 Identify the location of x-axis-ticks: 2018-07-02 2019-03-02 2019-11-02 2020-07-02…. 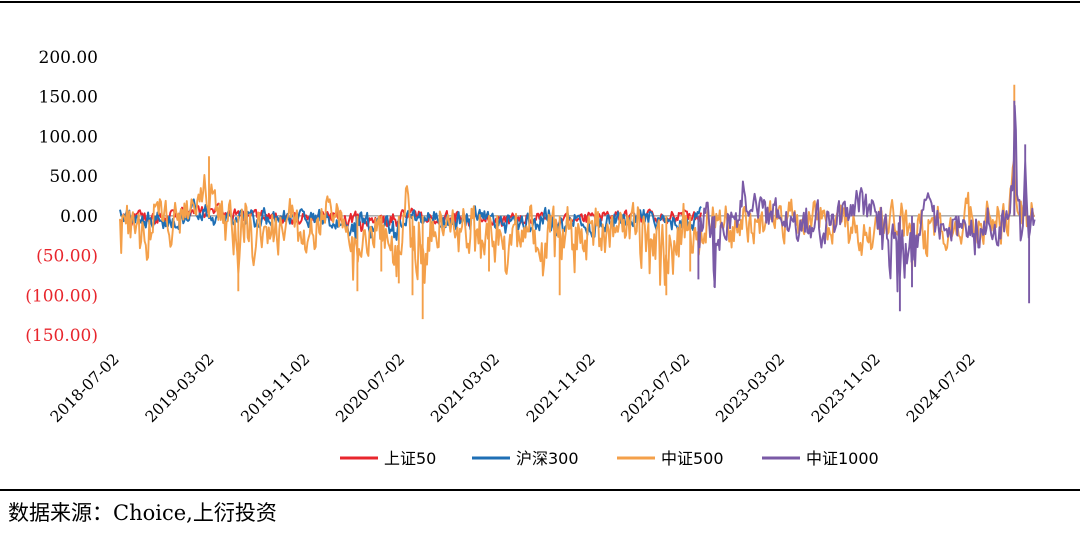
(513, 388).